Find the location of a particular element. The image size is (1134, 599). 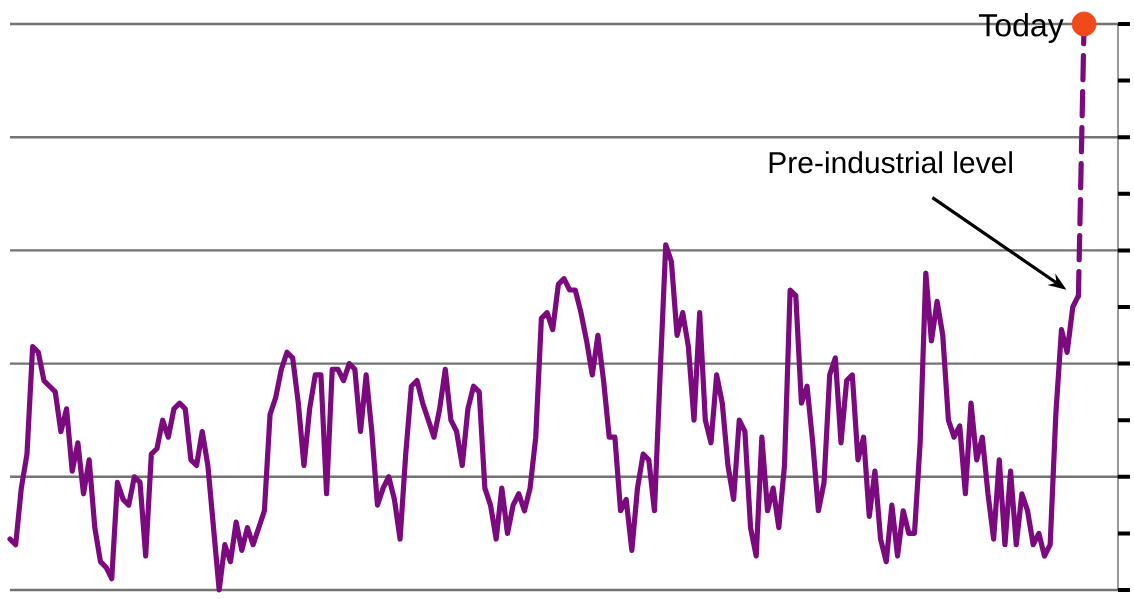

annotation: Today is located at coordinates (1021, 28).